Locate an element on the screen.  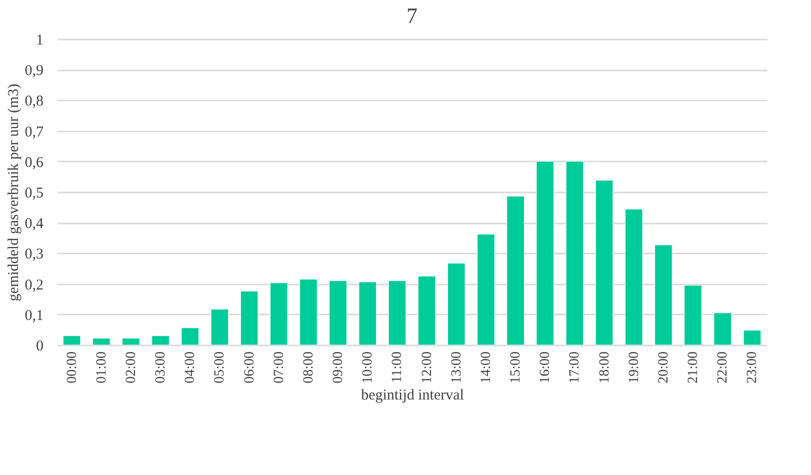
chart-title: 7 is located at coordinates (412, 15).